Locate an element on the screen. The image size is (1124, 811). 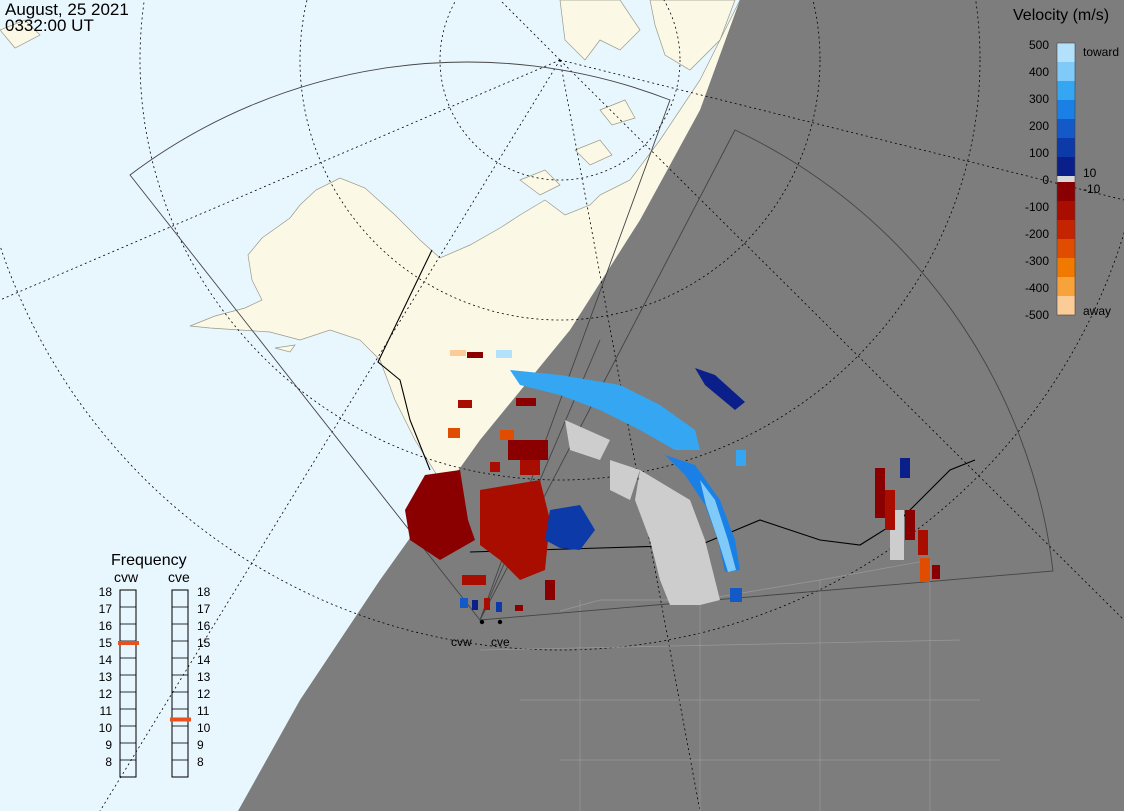
colorbar-tick-label: -500 is located at coordinates (1037, 315).